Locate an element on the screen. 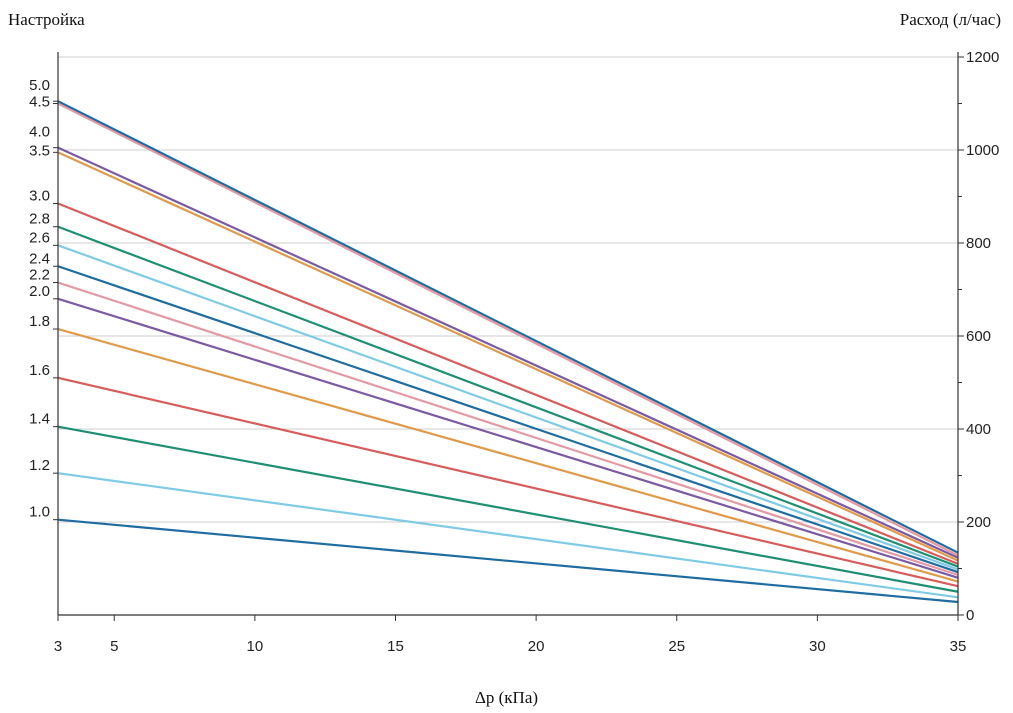 The image size is (1013, 713). series-label: 4.5 is located at coordinates (39, 102).